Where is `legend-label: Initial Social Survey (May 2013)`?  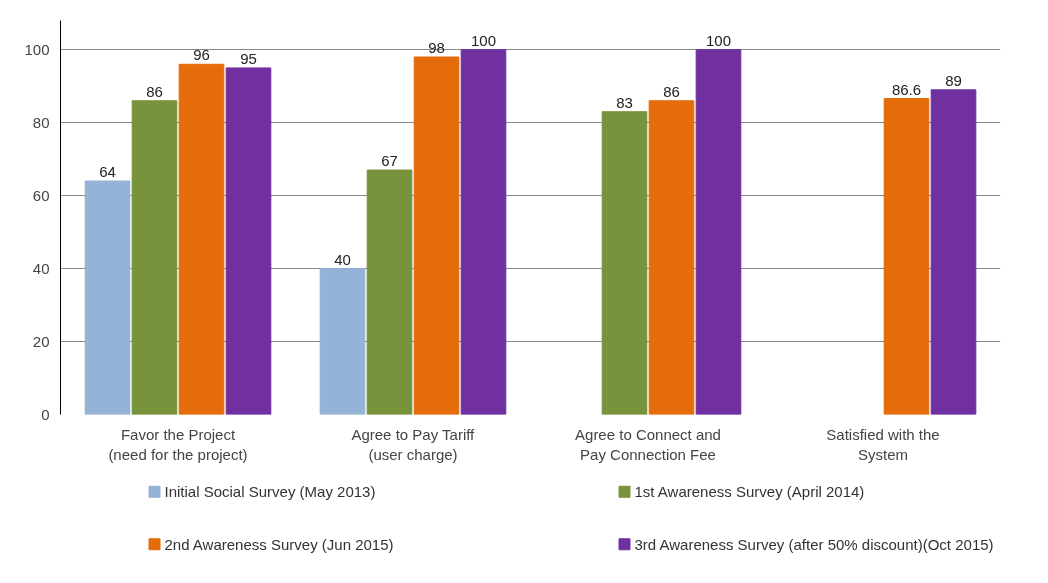
legend-label: Initial Social Survey (May 2013) is located at coordinates (270, 492).